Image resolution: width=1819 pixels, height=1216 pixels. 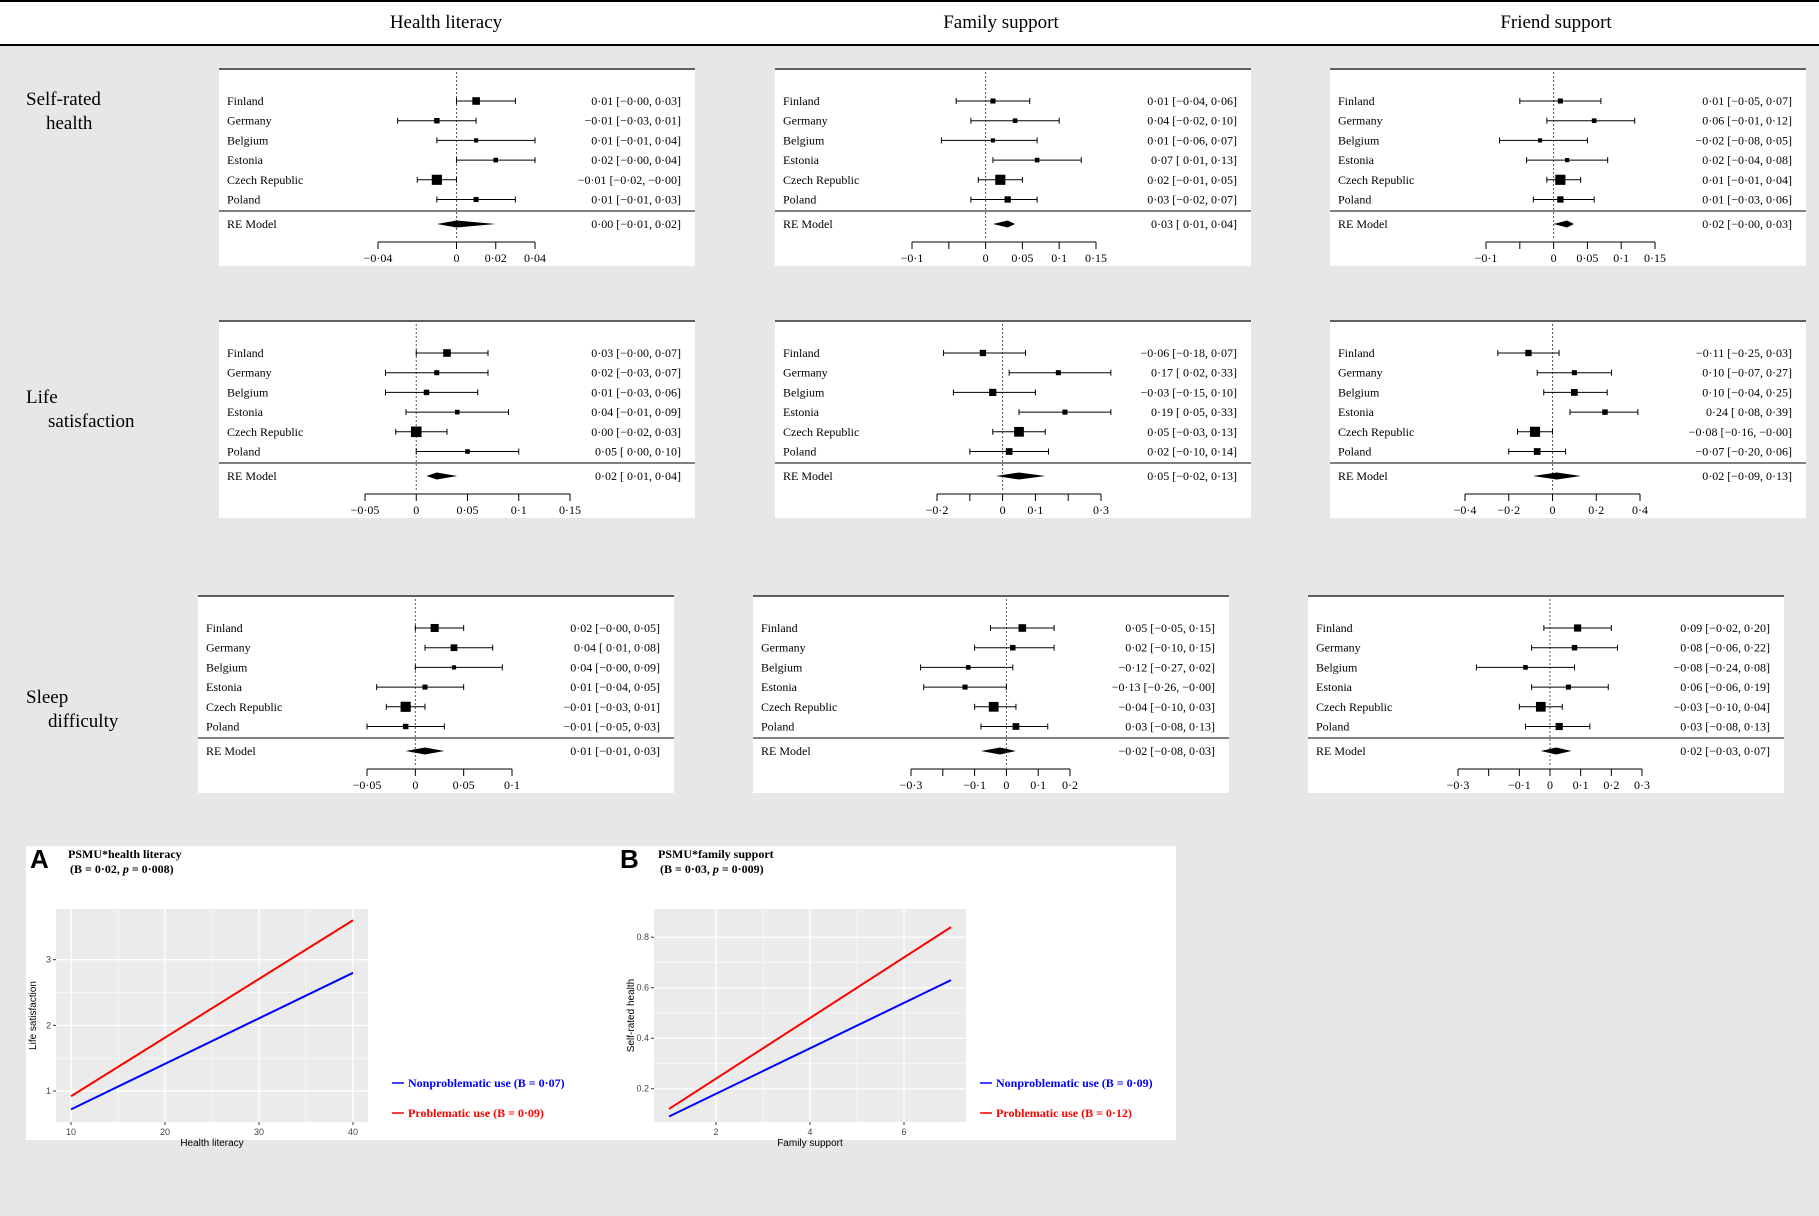 What do you see at coordinates (1725, 648) in the screenshot?
I see `estimate-label: 0·08 [−0·06, 0·22]` at bounding box center [1725, 648].